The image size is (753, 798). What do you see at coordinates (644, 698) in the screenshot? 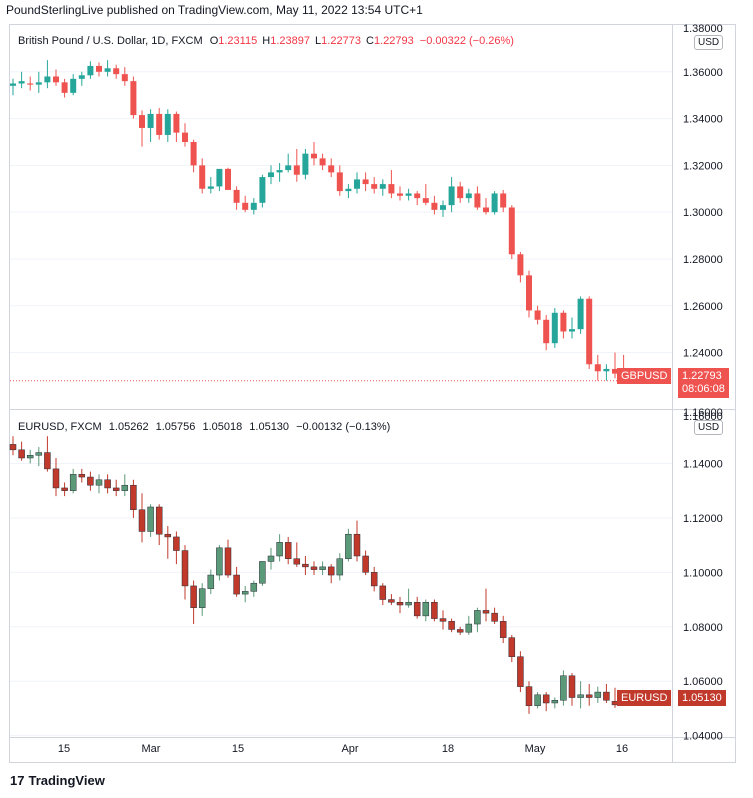
I see `eurusd-symbol-tag: EURUSD` at bounding box center [644, 698].